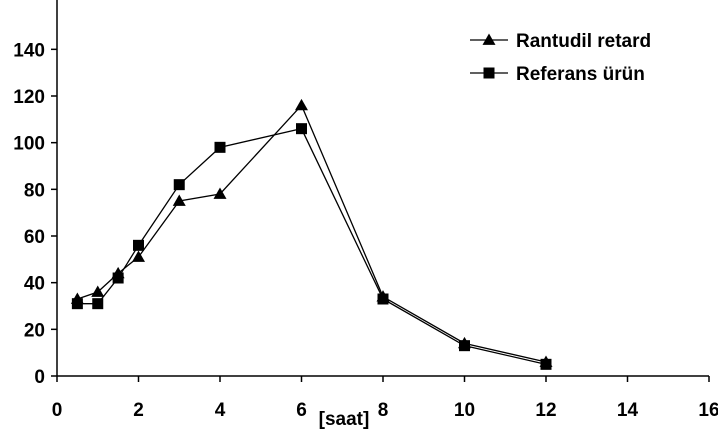 The width and height of the screenshot is (718, 431). I want to click on x-tick-label: 8, so click(383, 410).